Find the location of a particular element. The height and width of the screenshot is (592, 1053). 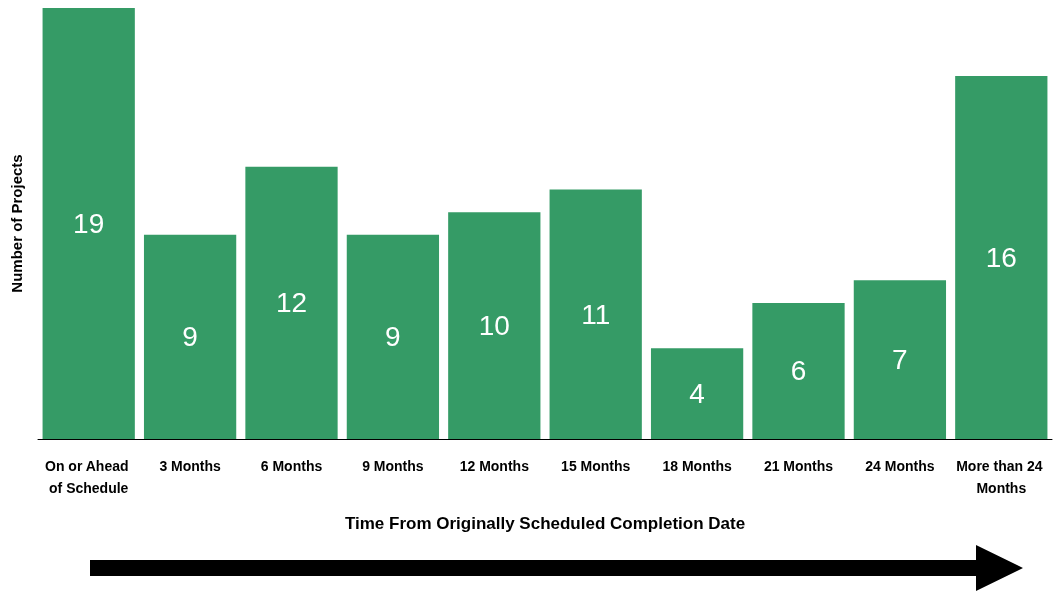

x-tick-label: On or Ahead of Schedule is located at coordinates (89, 477).